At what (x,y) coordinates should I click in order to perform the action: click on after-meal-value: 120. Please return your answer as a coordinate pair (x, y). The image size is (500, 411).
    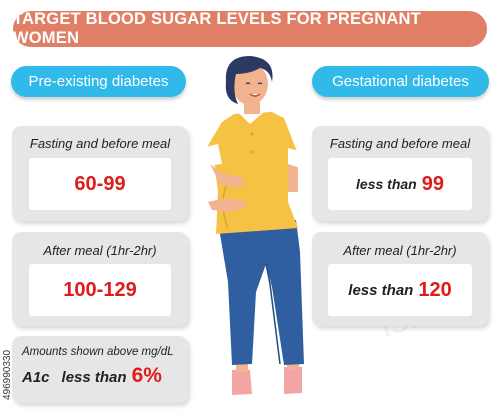
    Looking at the image, I should click on (435, 289).